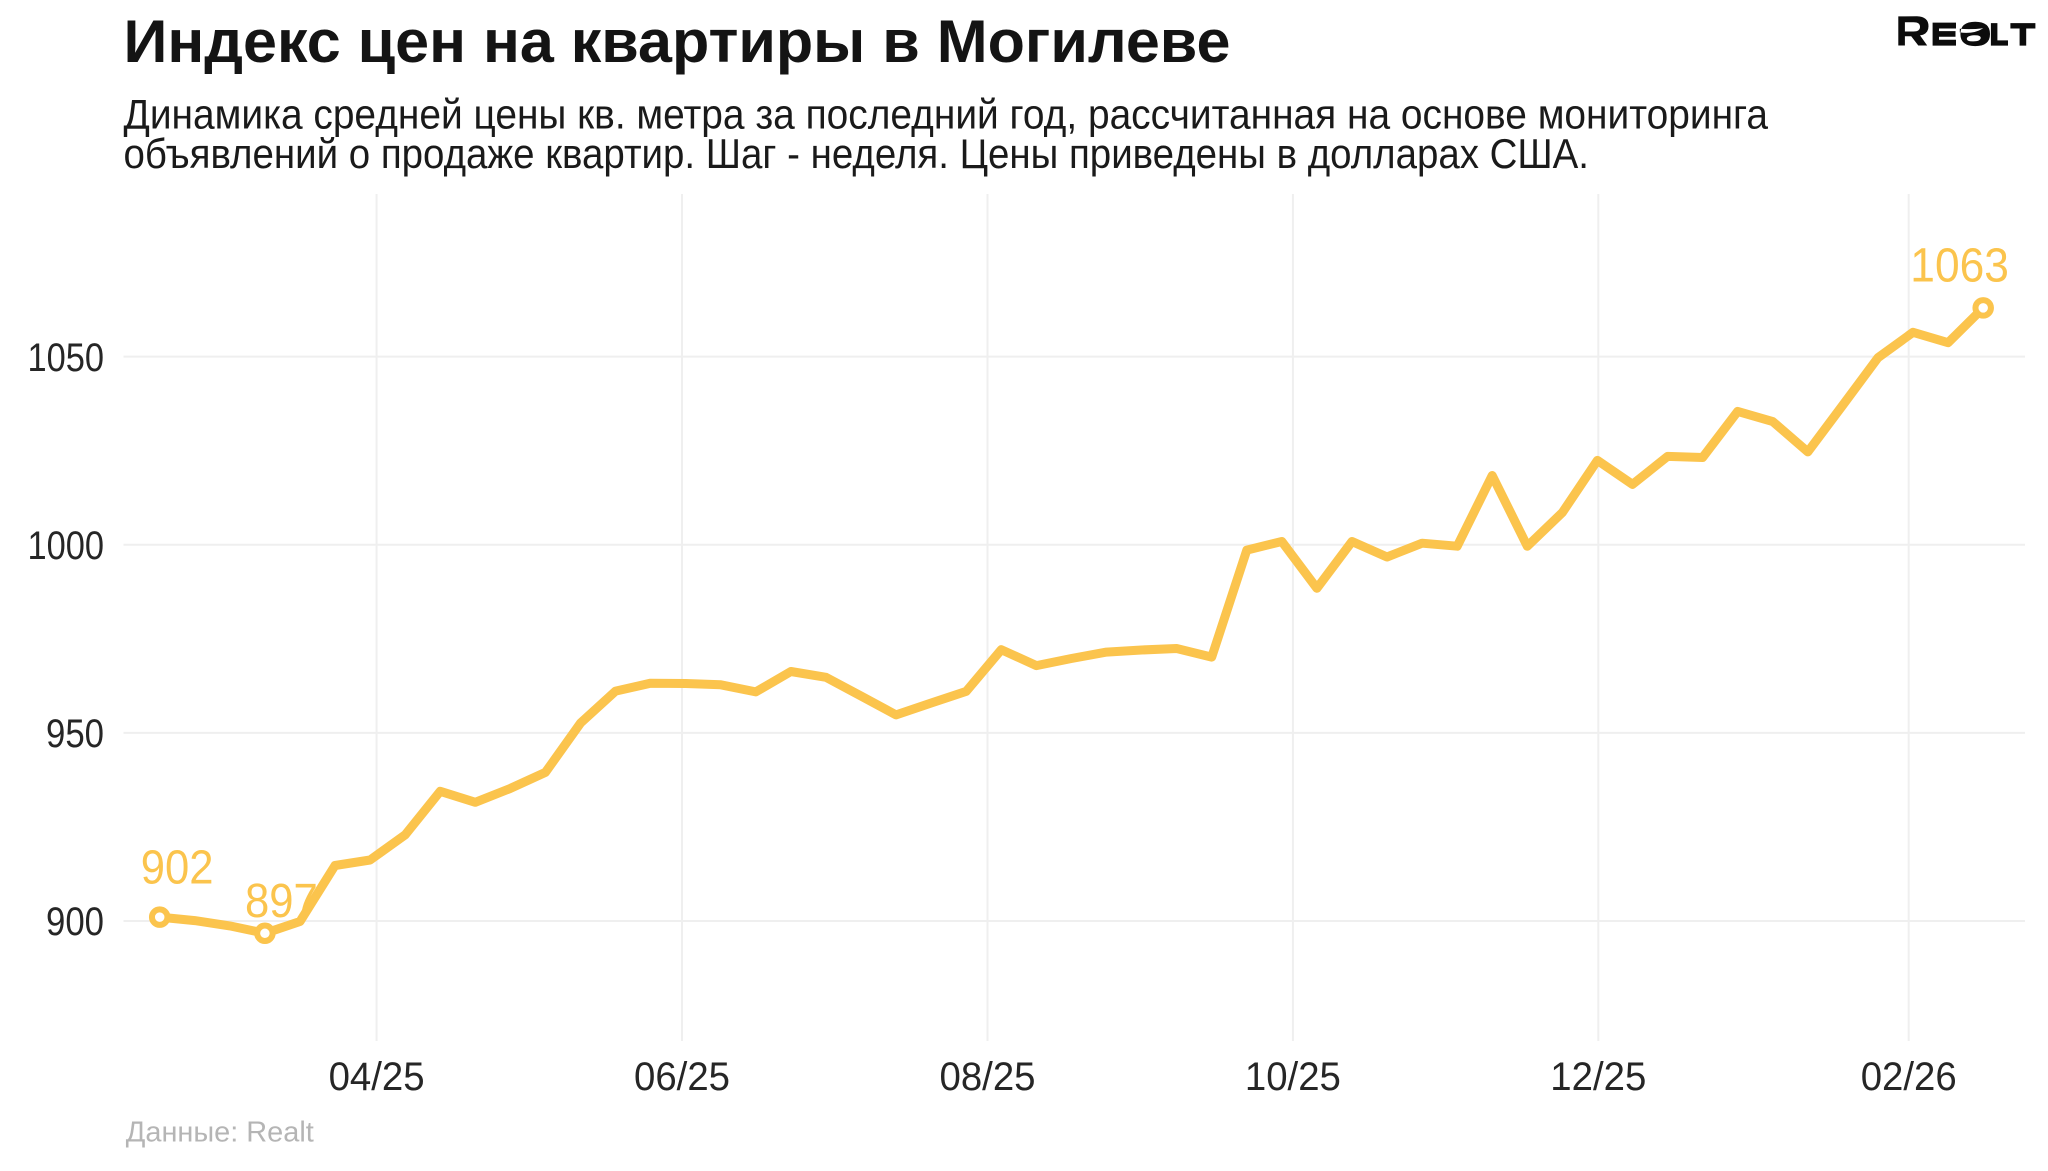 This screenshot has width=2048, height=1171. What do you see at coordinates (1598, 1077) in the screenshot?
I see `svg-text: 12/25` at bounding box center [1598, 1077].